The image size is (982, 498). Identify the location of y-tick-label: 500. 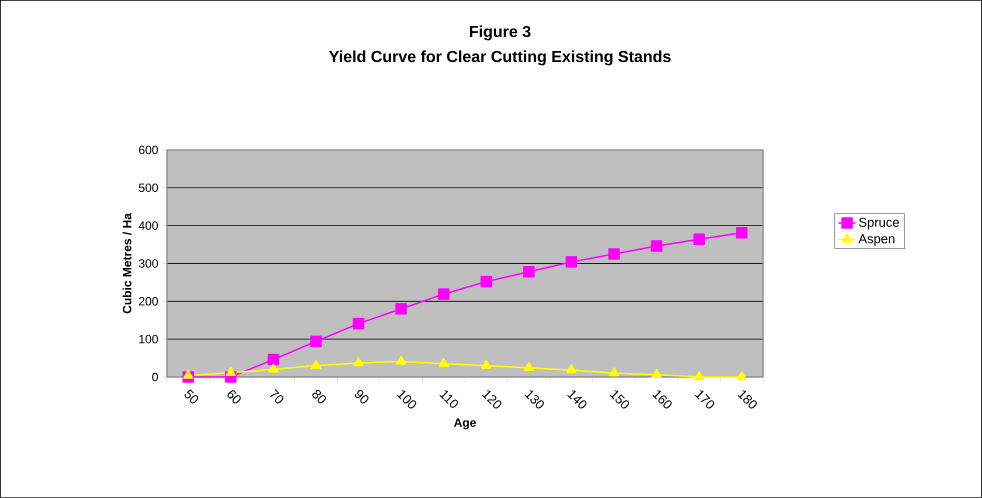
(148, 188).